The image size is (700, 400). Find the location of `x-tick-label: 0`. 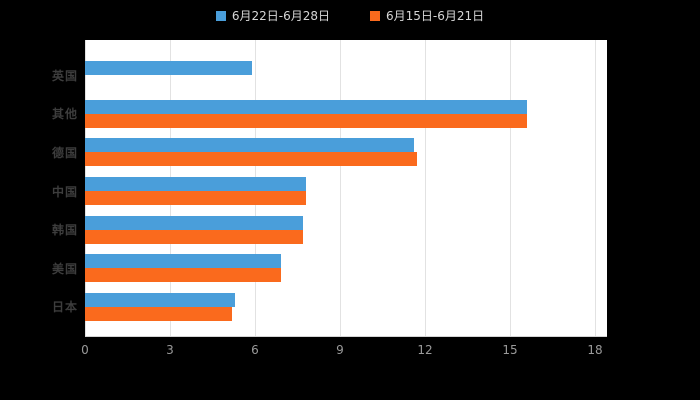

x-tick-label: 0 is located at coordinates (85, 350).